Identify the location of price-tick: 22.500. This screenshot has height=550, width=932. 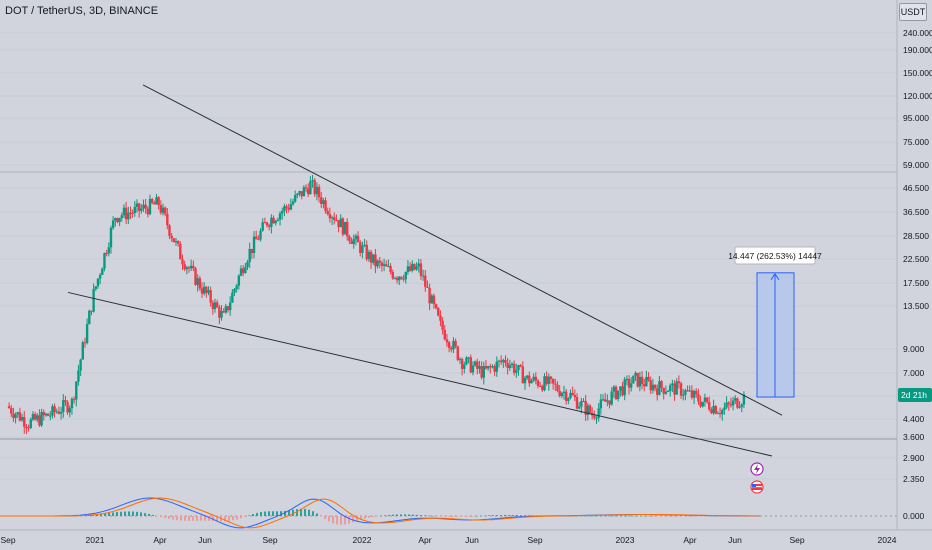
(916, 259).